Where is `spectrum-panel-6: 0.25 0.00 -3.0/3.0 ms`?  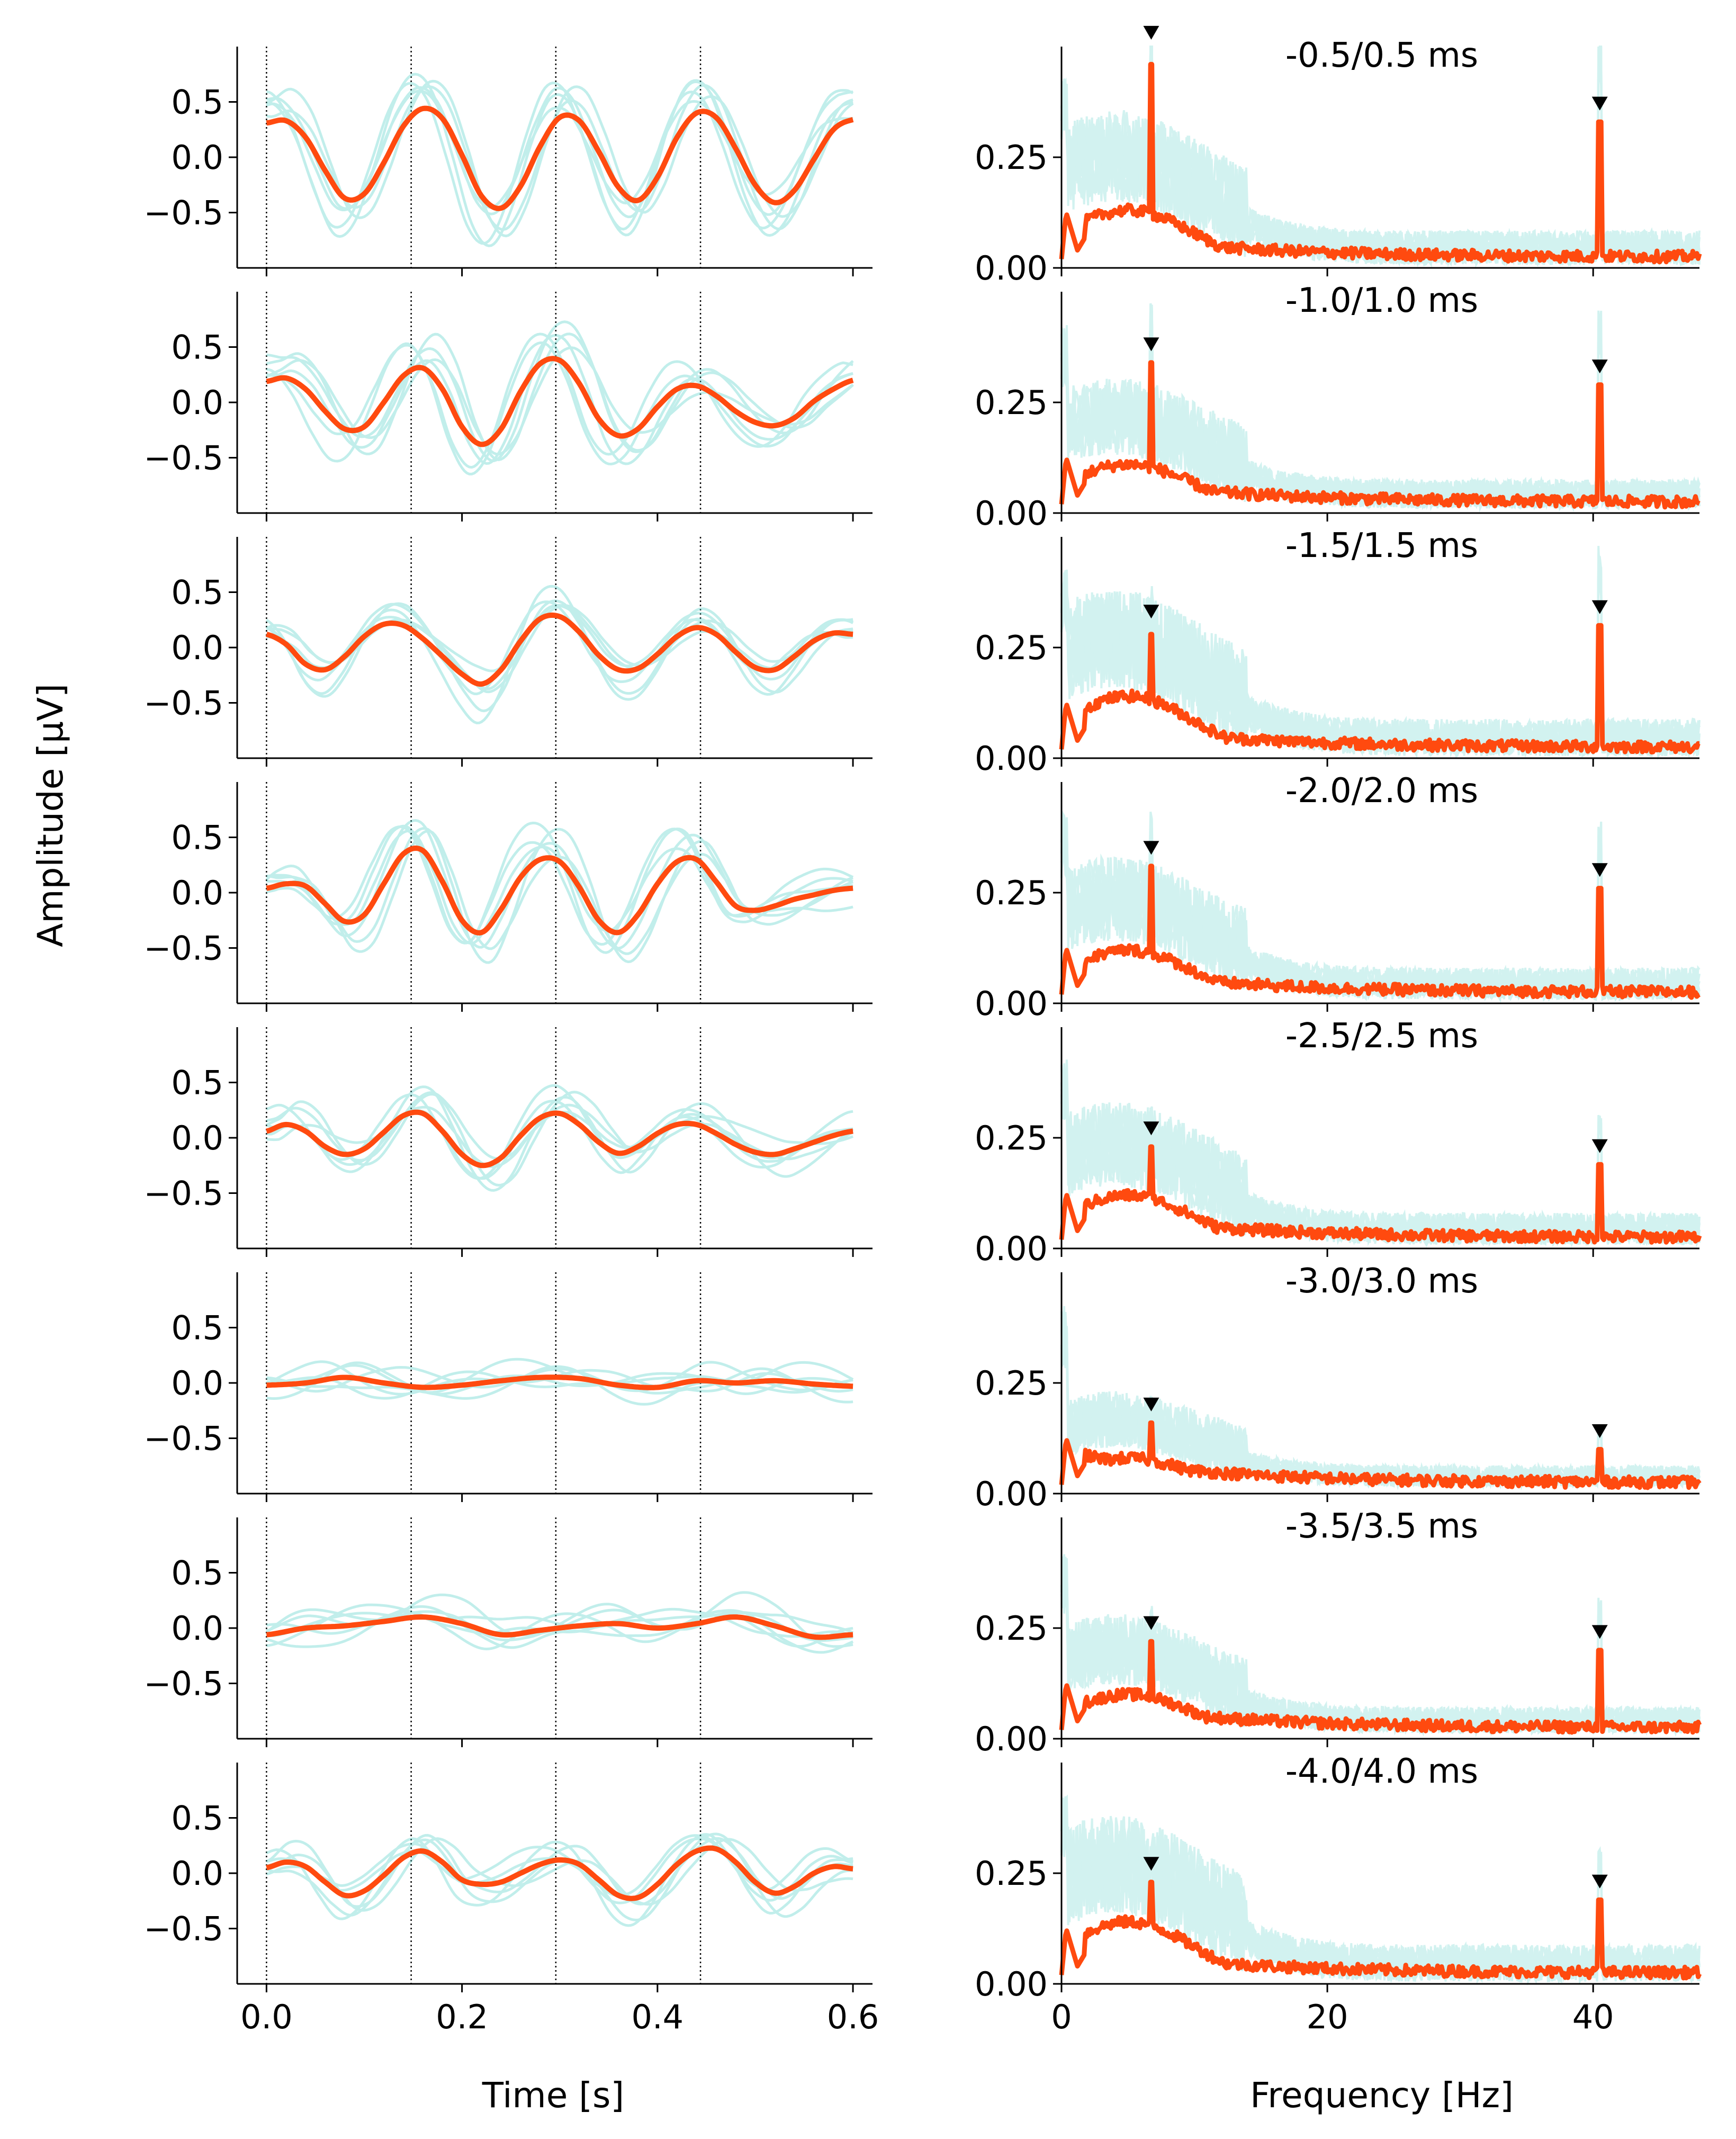 spectrum-panel-6: 0.25 0.00 -3.0/3.0 ms is located at coordinates (1339, 1388).